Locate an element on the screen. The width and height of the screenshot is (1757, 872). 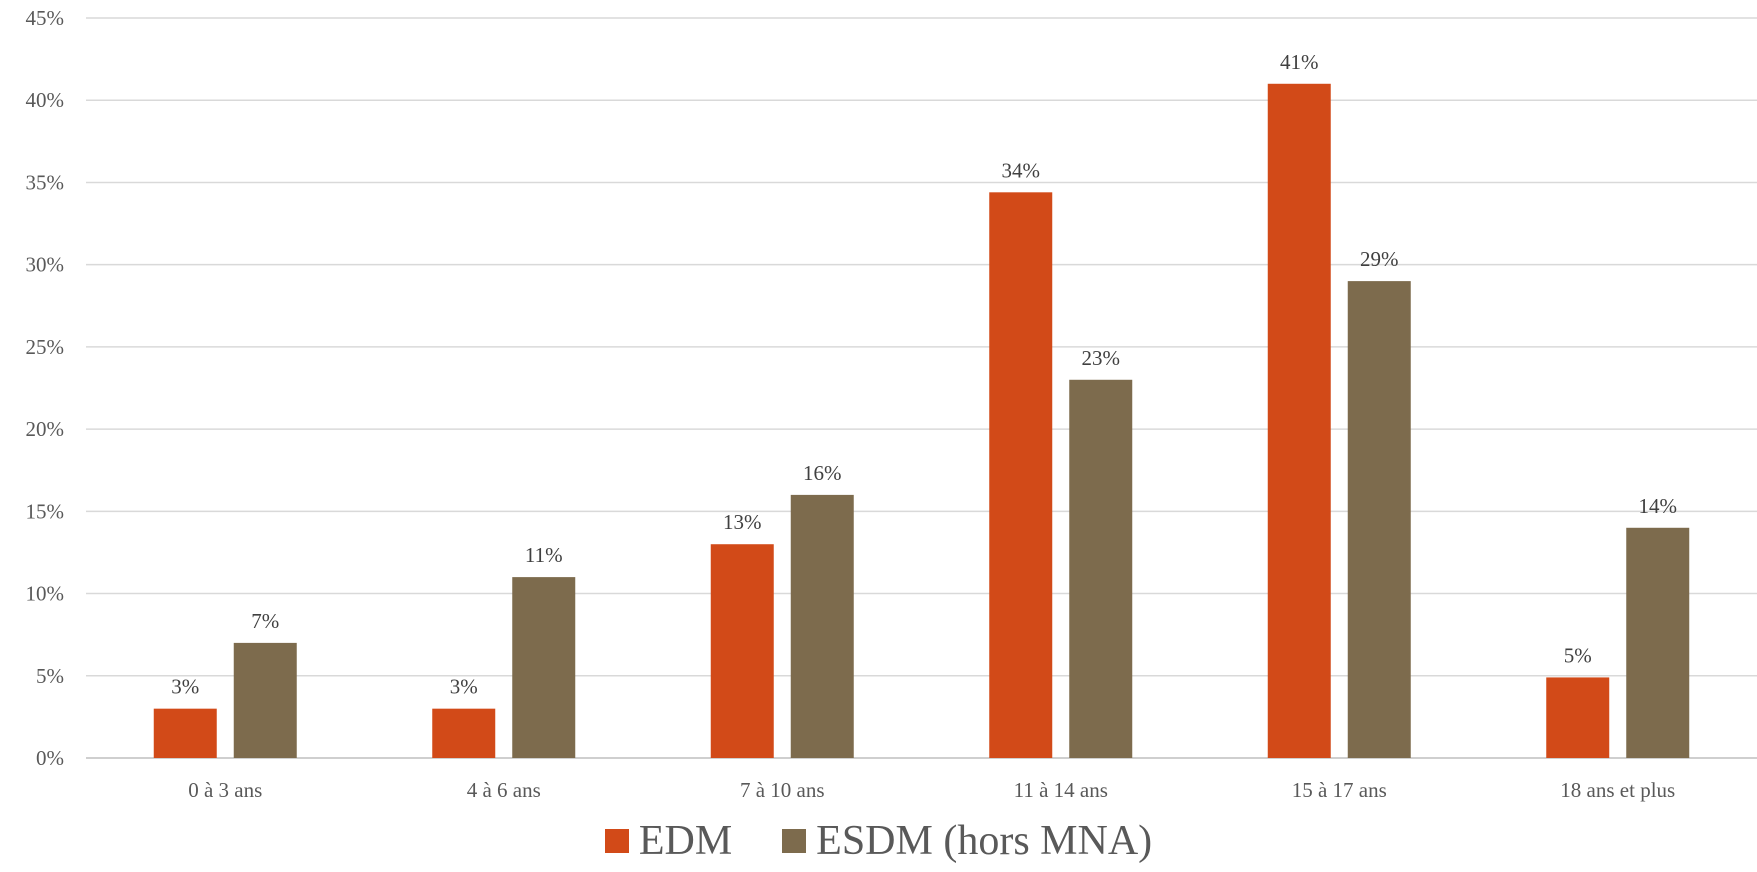
data-label: 11% is located at coordinates (544, 555).